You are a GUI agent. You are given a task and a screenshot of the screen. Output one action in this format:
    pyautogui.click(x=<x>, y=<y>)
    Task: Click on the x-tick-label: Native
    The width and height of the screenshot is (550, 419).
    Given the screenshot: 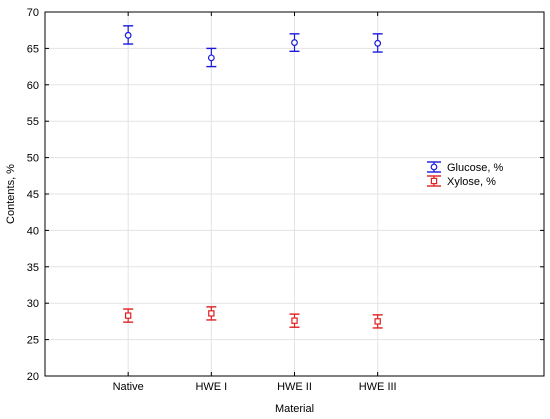 What is the action you would take?
    pyautogui.click(x=128, y=387)
    